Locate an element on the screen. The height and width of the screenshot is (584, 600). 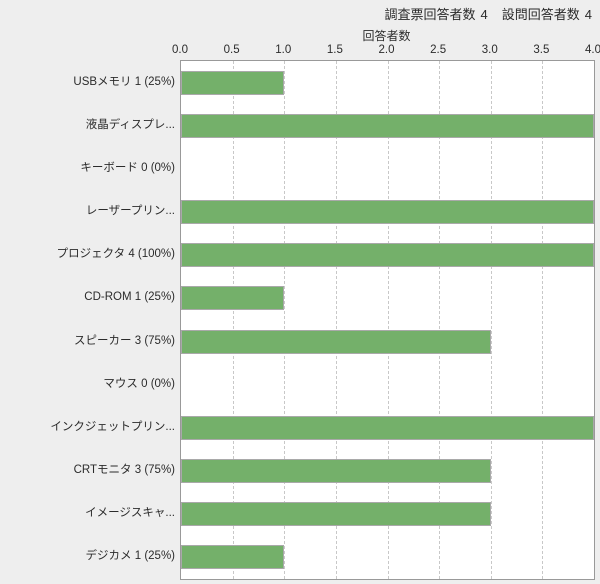
header-label-question-respondents: 設問回答者数 is located at coordinates (540, 14).